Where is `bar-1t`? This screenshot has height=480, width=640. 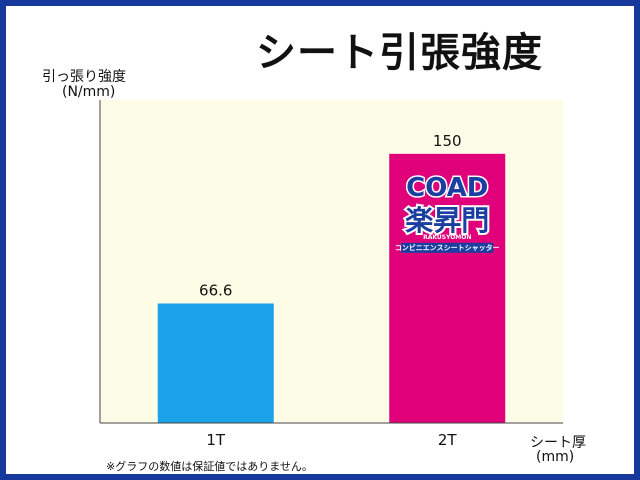 bar-1t is located at coordinates (215, 363).